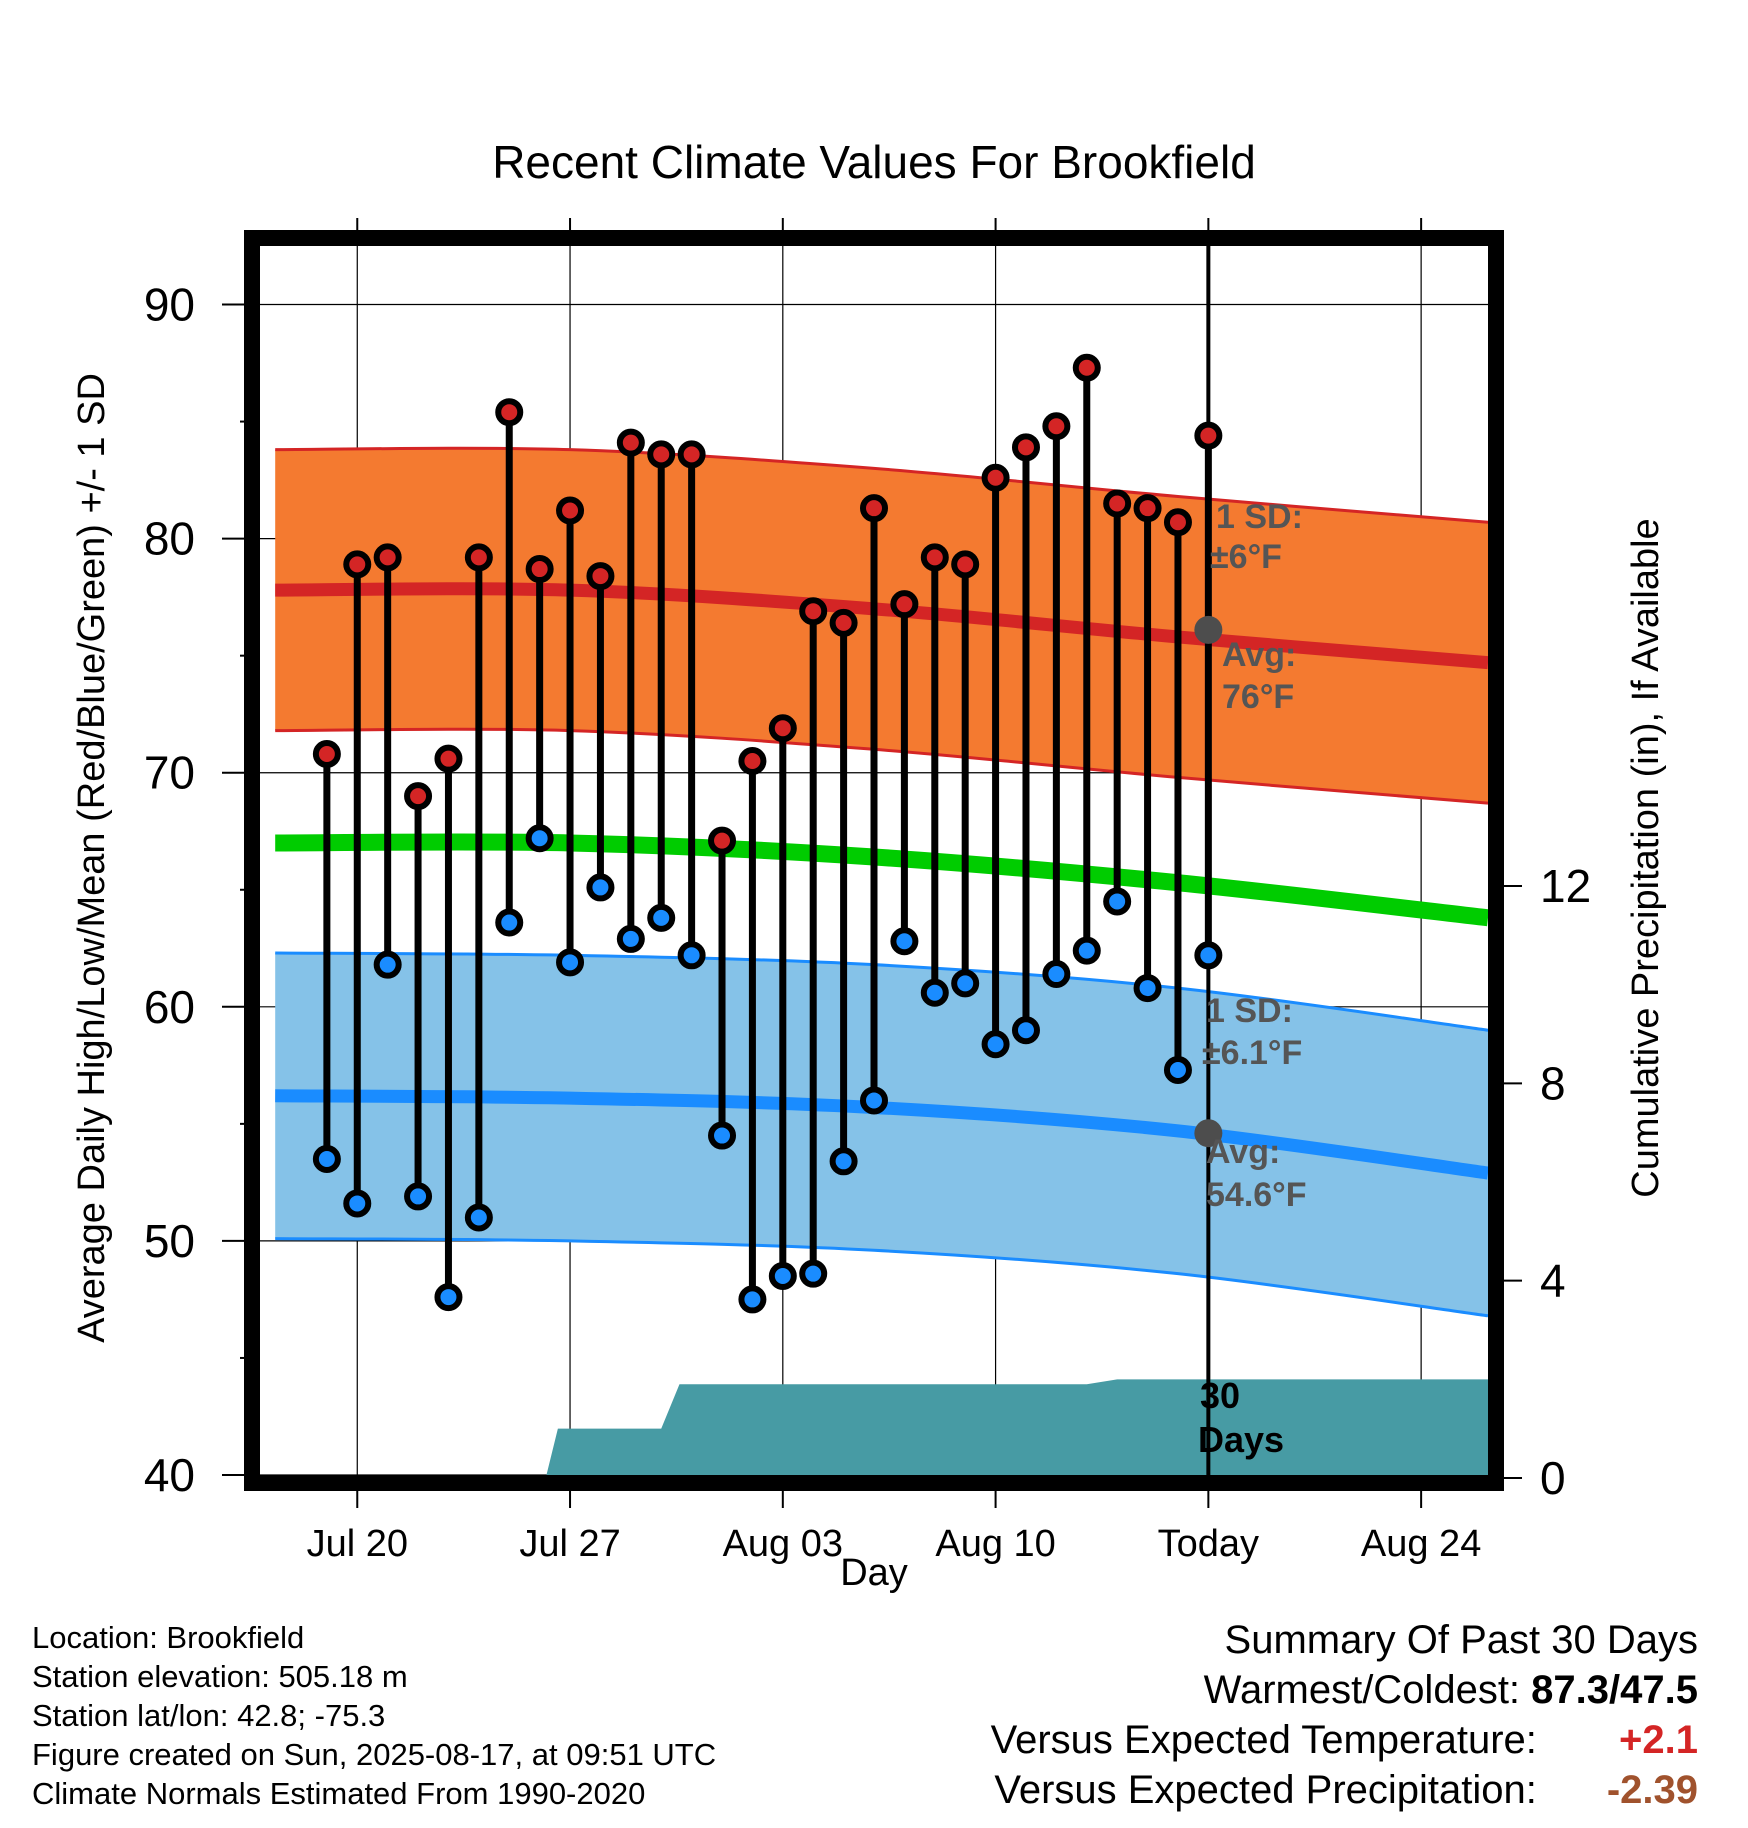 This screenshot has width=1748, height=1828. I want to click on low-avg-label: Avg:, so click(1243, 1152).